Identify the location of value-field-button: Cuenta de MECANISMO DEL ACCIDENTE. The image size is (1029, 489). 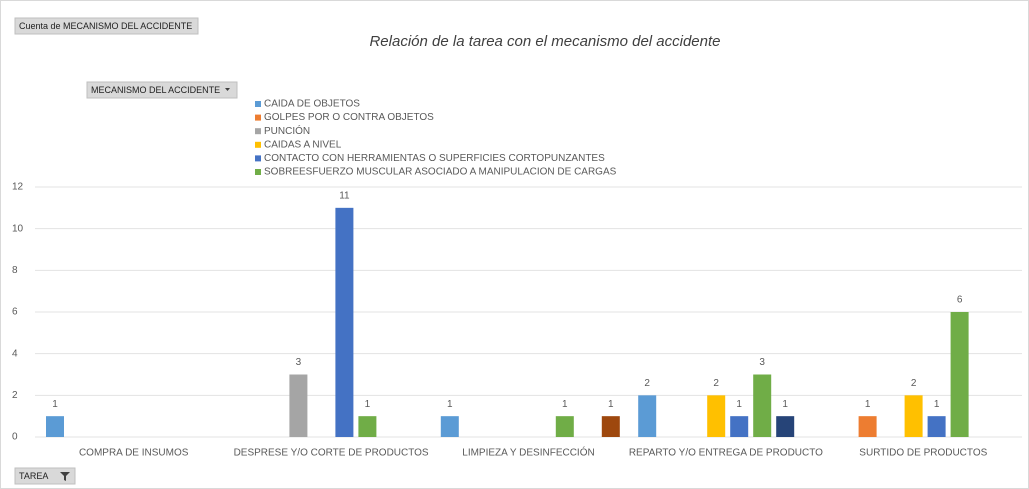
(106, 26).